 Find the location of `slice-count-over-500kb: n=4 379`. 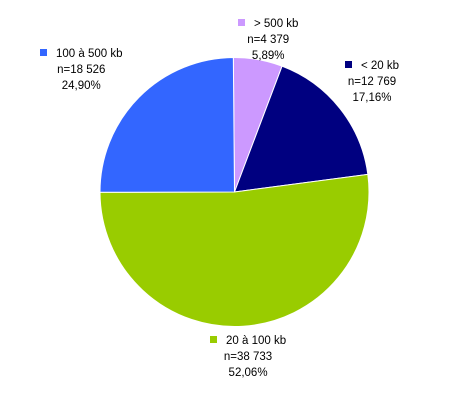

slice-count-over-500kb: n=4 379 is located at coordinates (268, 40).